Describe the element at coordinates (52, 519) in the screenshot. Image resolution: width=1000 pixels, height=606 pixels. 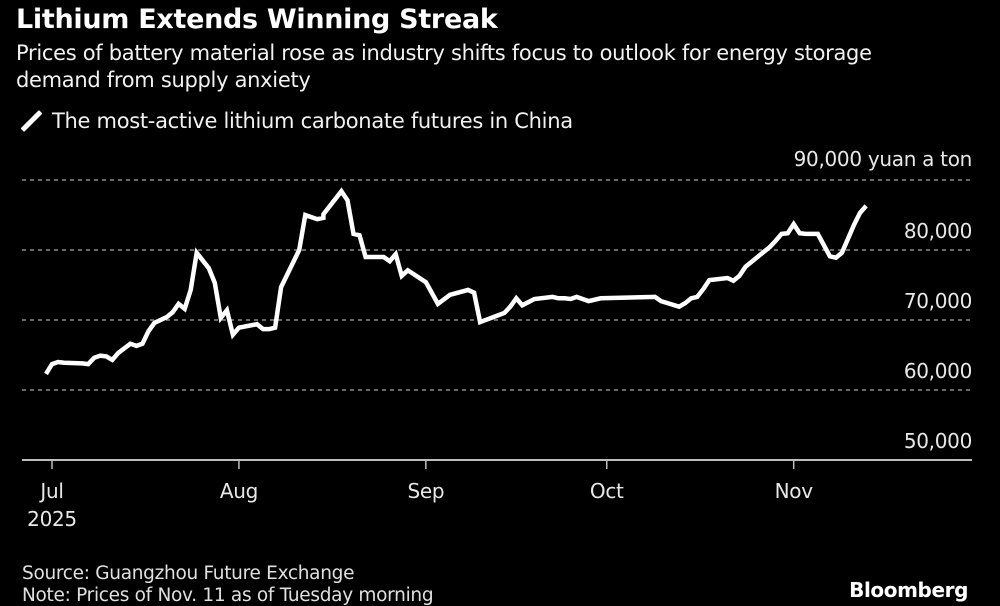
I see `x-tick-year-label: 2025` at that location.